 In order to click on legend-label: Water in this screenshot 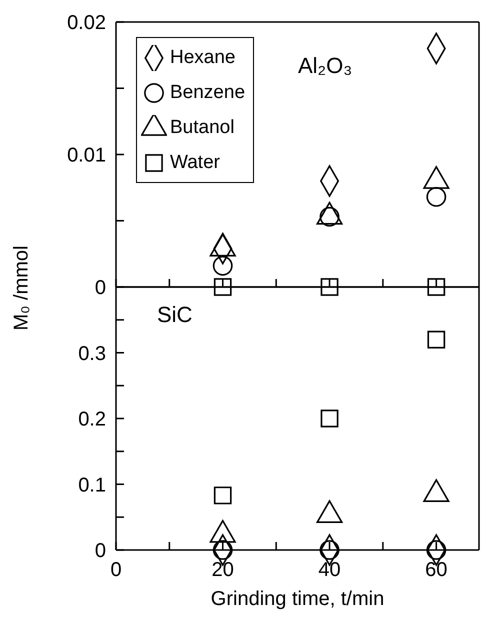, I will do `click(195, 163)`.